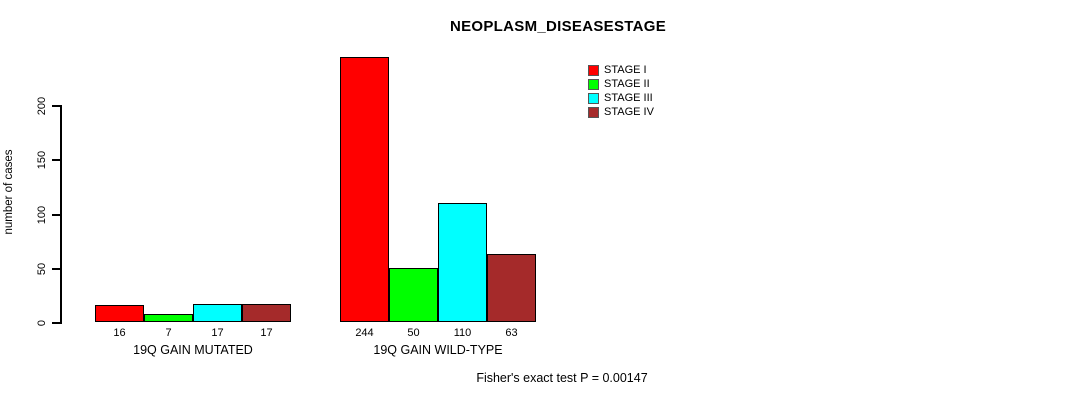  I want to click on legend-item: STAGE IV, so click(621, 112).